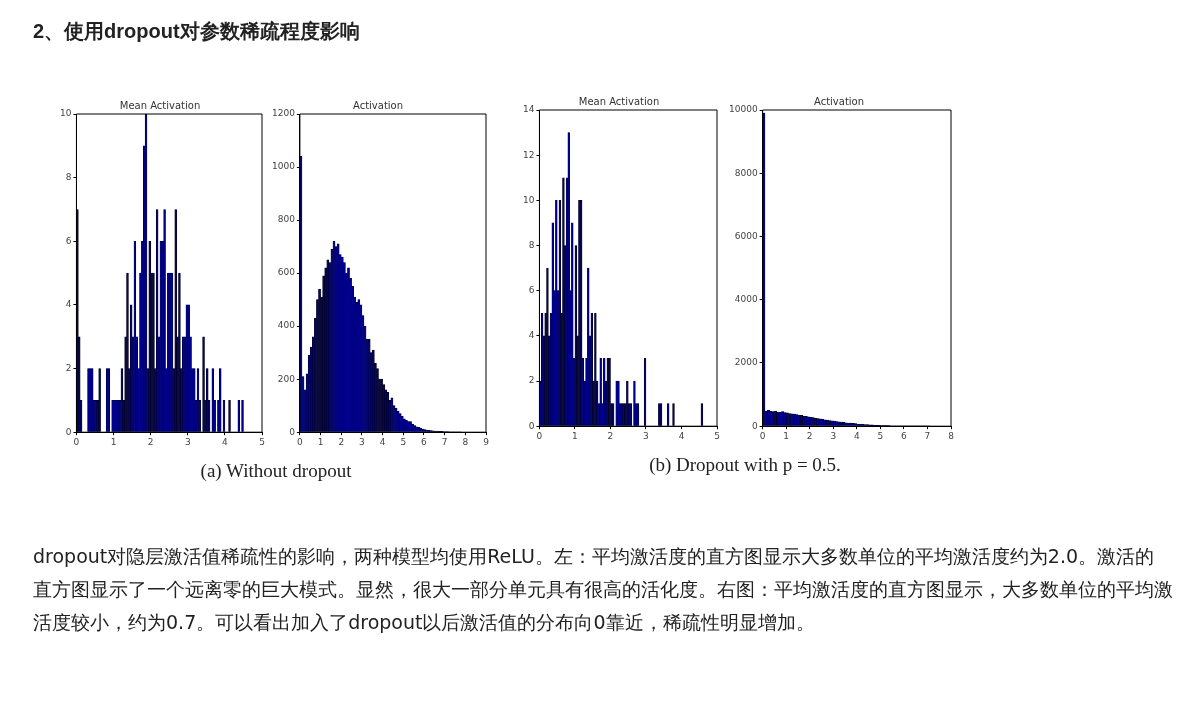 The height and width of the screenshot is (713, 1181). Describe the element at coordinates (284, 113) in the screenshot. I see `y-tick-label: 1200` at that location.